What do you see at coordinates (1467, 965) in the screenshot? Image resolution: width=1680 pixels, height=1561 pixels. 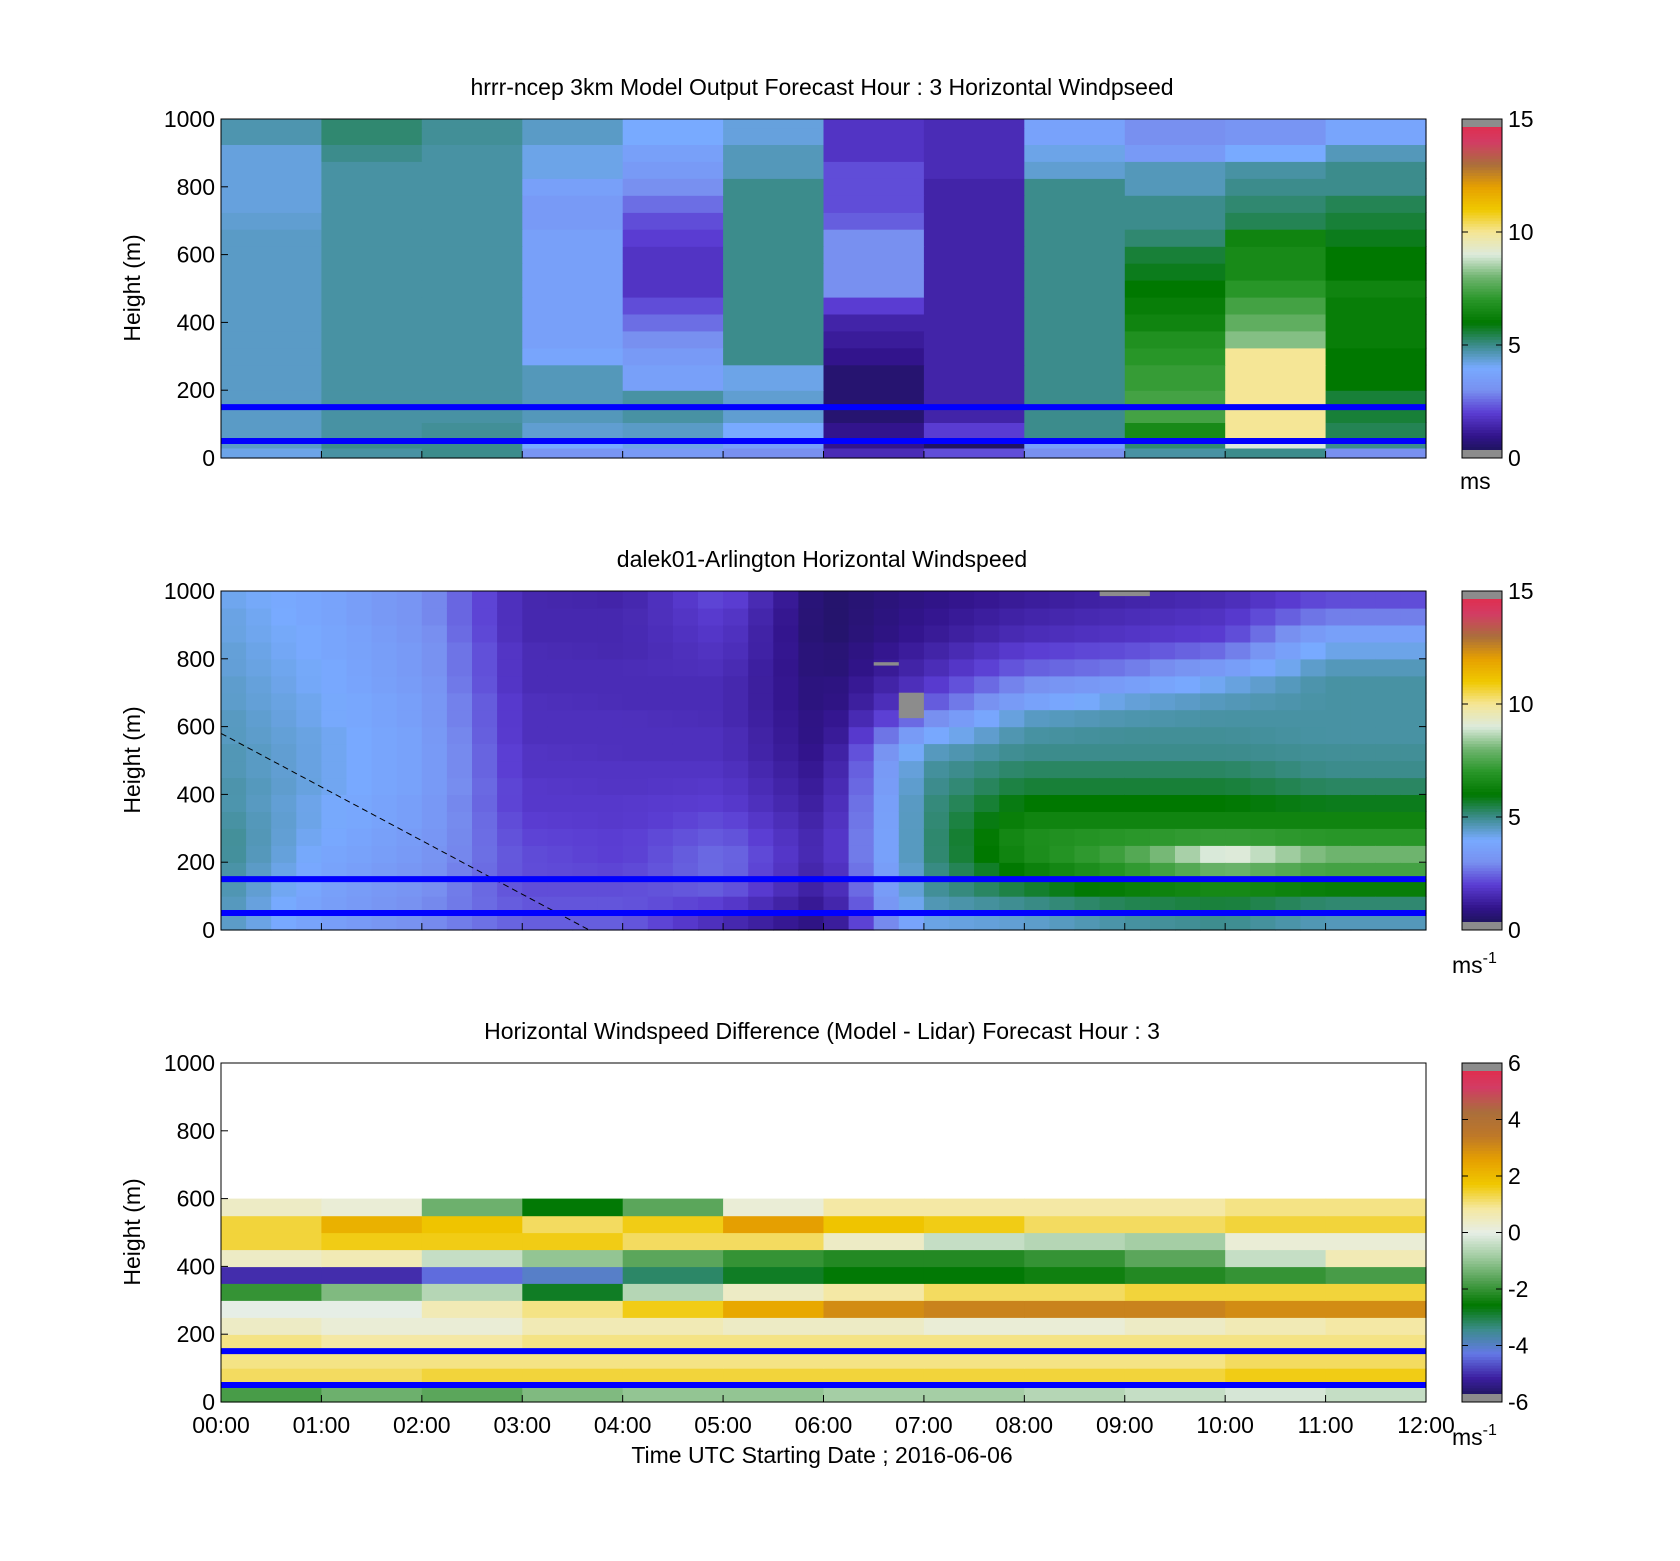 I see `panel-lidar-colorbar-unit: ms` at bounding box center [1467, 965].